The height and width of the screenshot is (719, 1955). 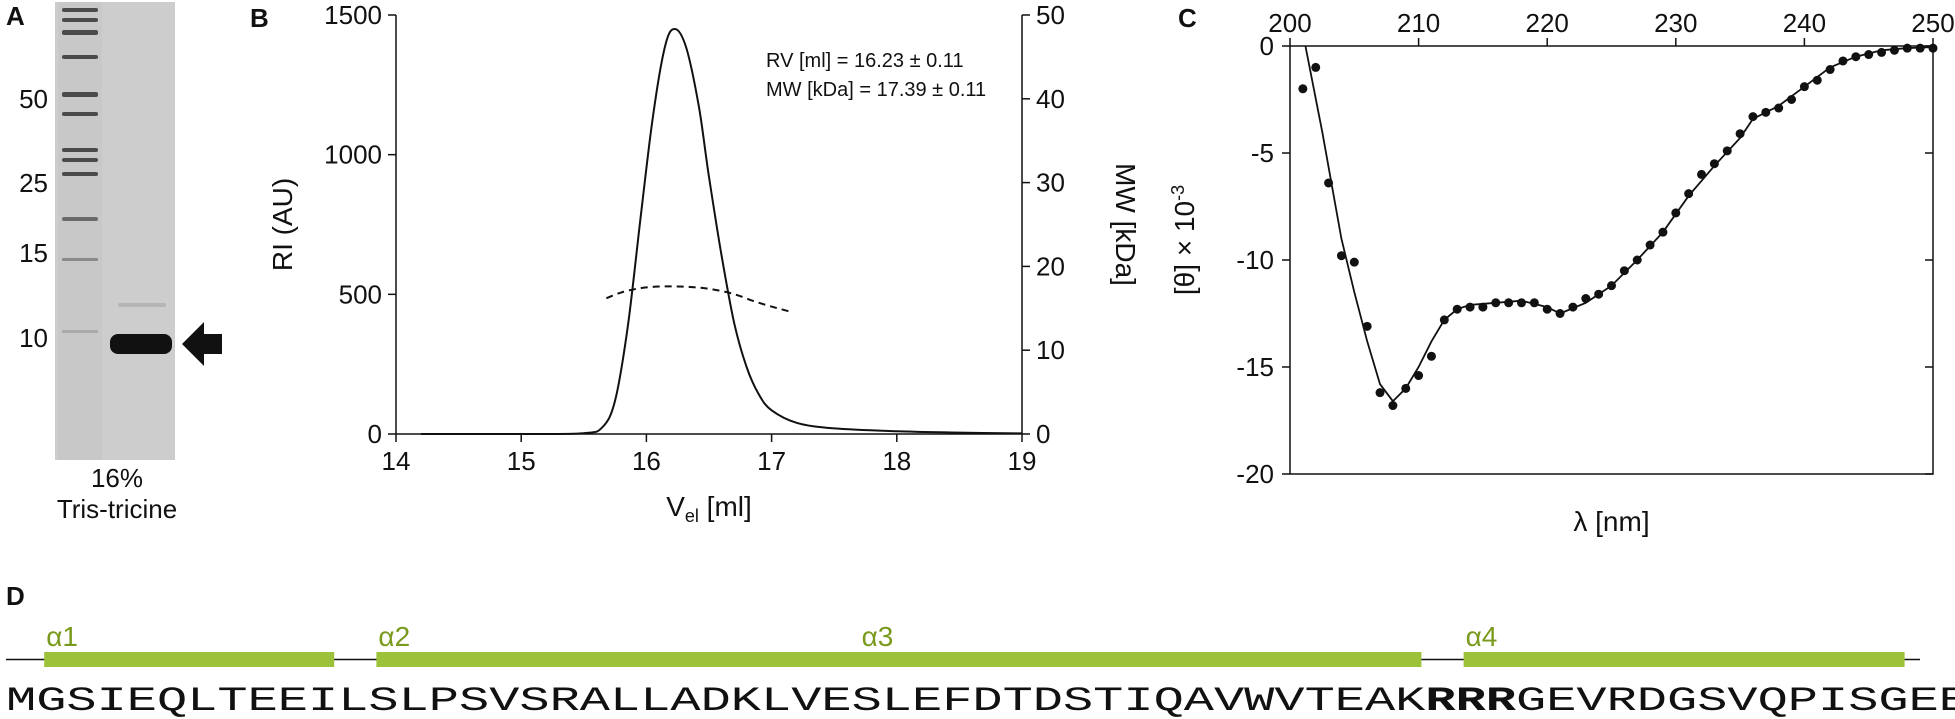 What do you see at coordinates (1547, 23) in the screenshot?
I see `x-tick-label: 220` at bounding box center [1547, 23].